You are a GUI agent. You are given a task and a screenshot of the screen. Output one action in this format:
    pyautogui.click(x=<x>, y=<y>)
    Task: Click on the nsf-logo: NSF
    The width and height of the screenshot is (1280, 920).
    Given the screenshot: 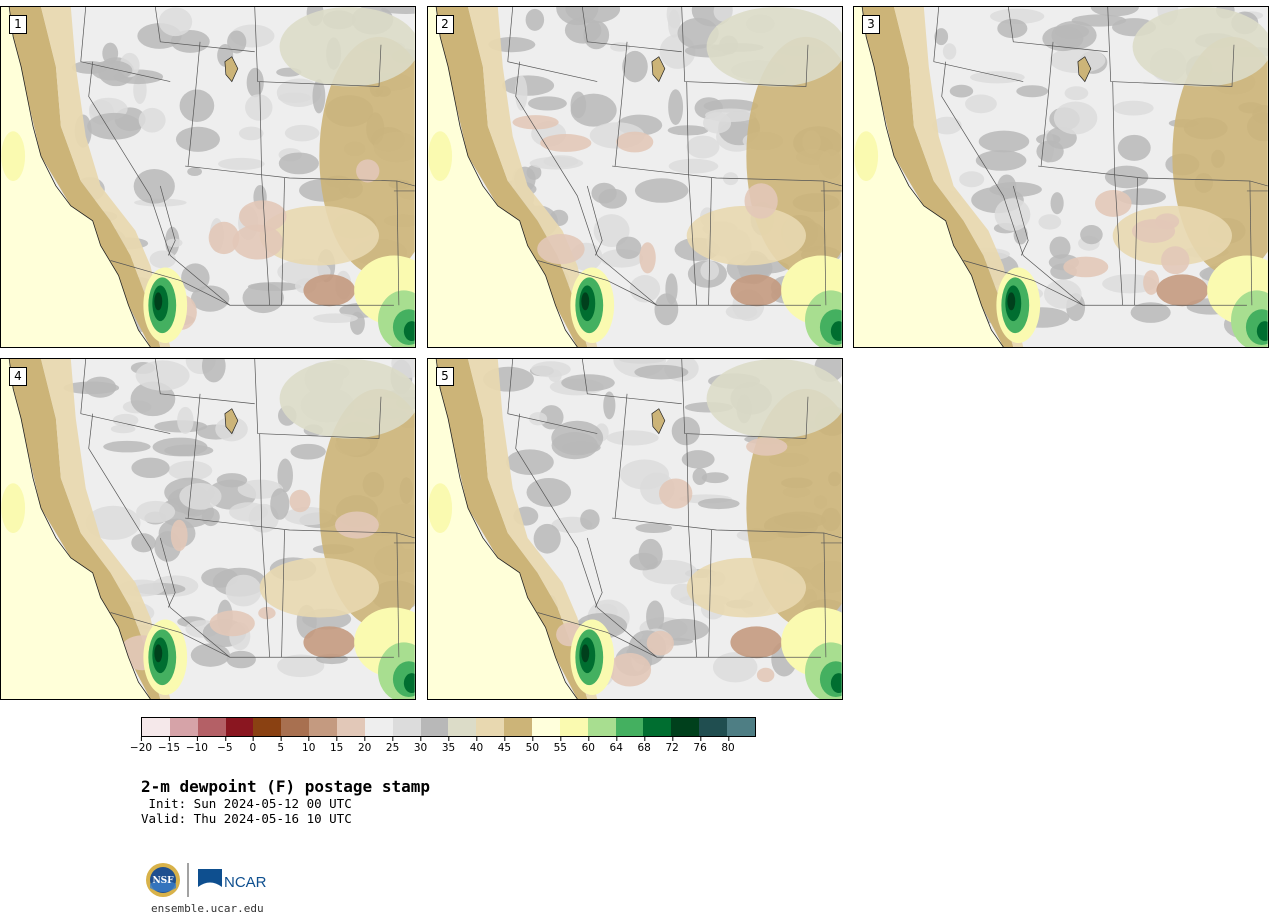 What is the action you would take?
    pyautogui.click(x=163, y=880)
    